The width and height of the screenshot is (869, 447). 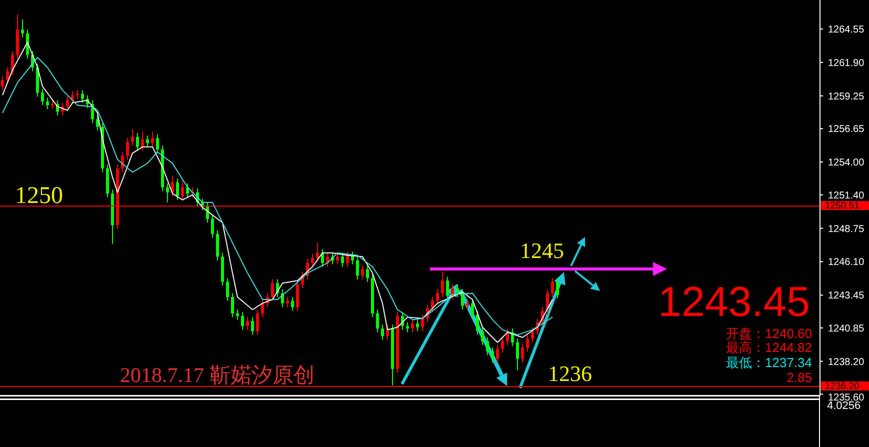 What do you see at coordinates (846, 130) in the screenshot?
I see `y-tick-label: 1256.65` at bounding box center [846, 130].